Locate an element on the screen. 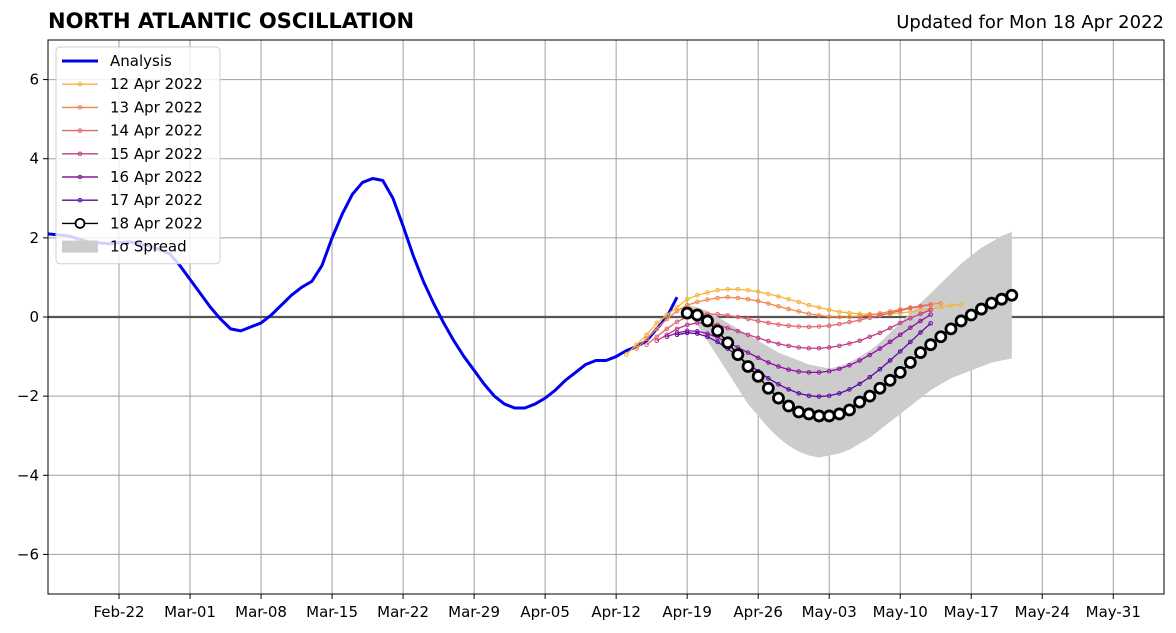 The width and height of the screenshot is (1176, 633). spread-band is located at coordinates (849, 344).